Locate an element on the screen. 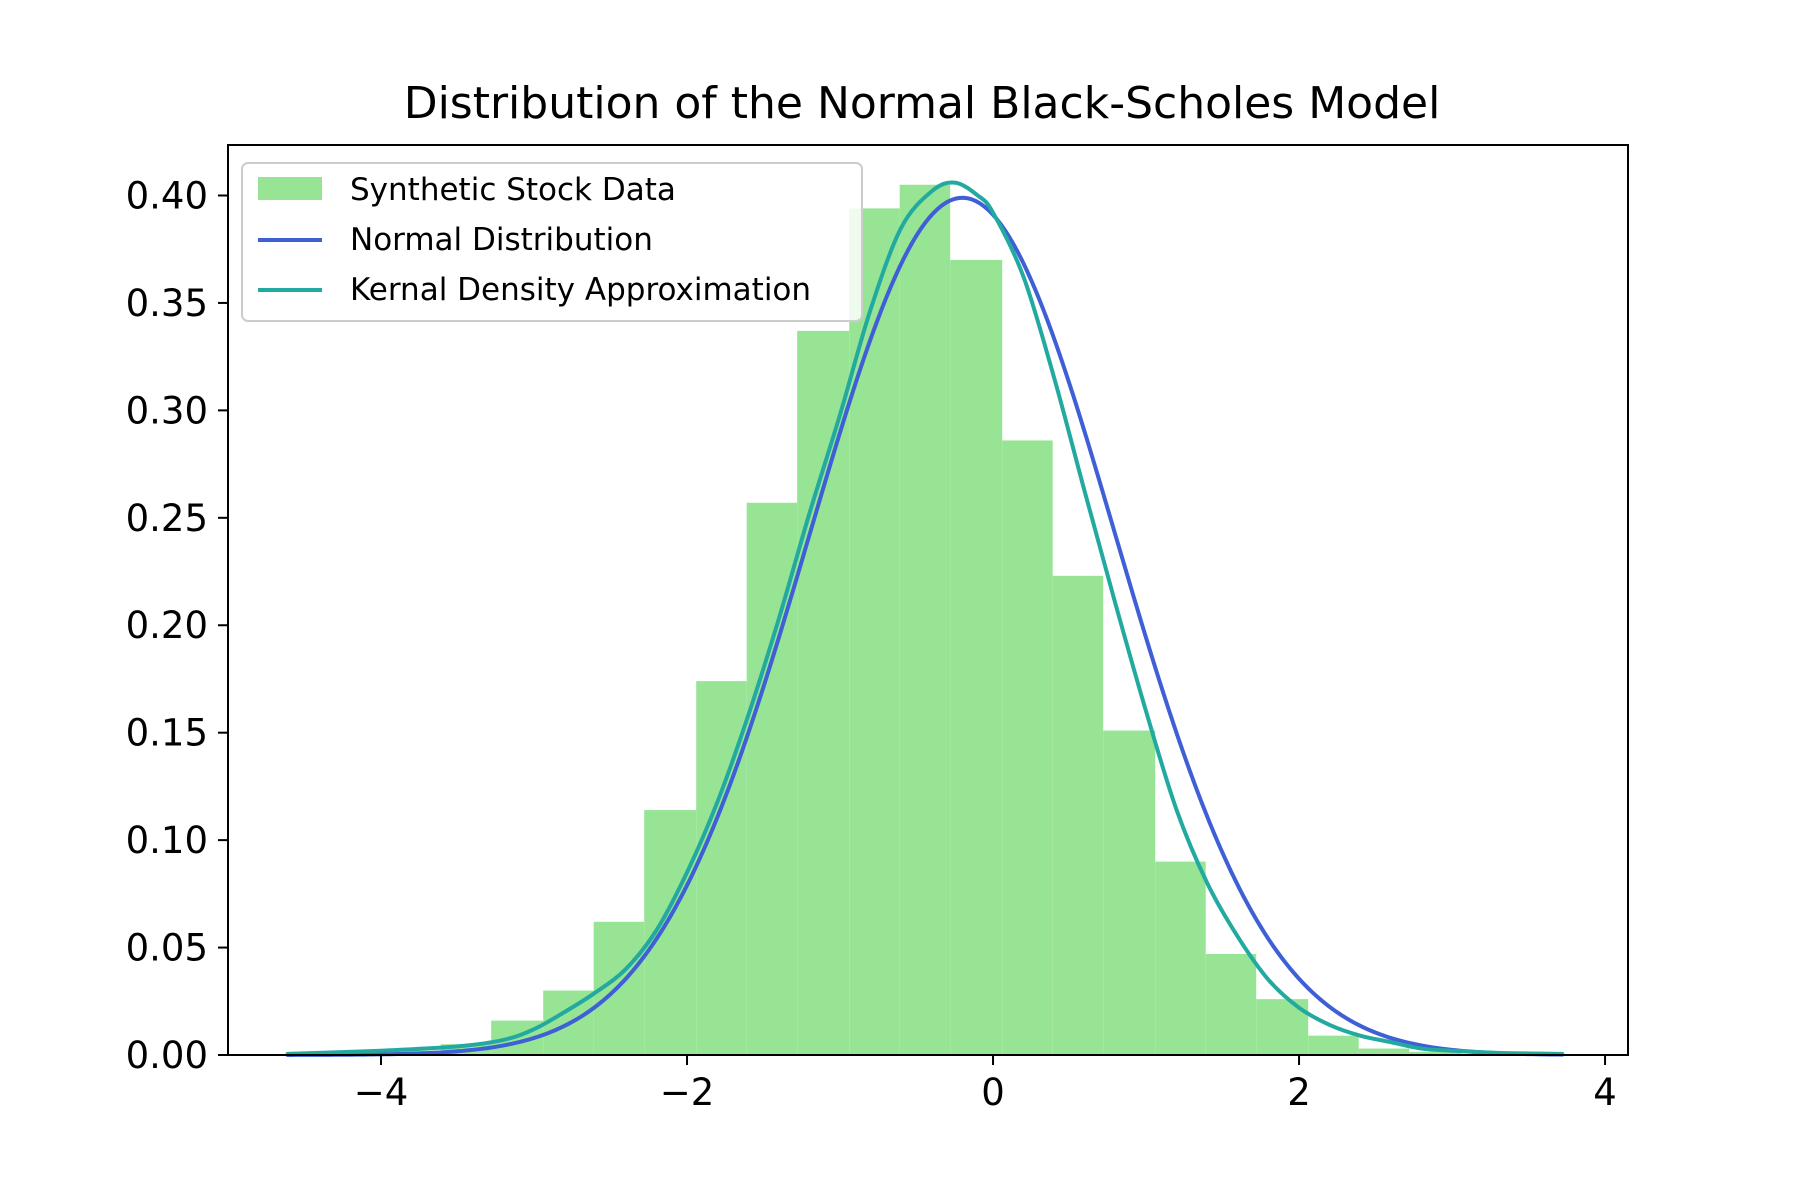 The image size is (1800, 1204). y-tick-label: 0.00 is located at coordinates (167, 1055).